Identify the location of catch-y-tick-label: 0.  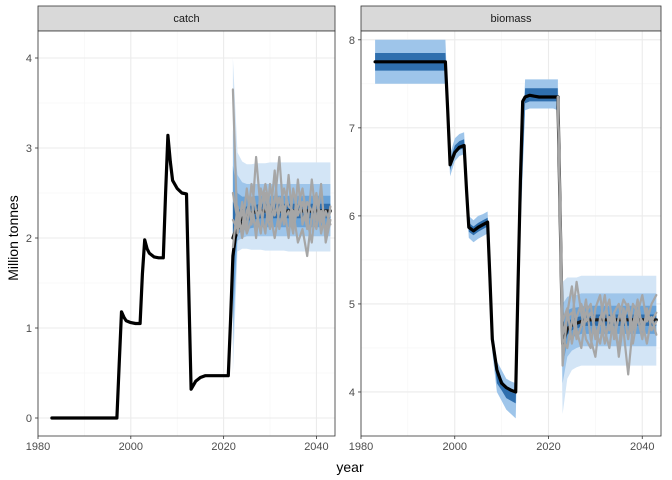
(29, 419).